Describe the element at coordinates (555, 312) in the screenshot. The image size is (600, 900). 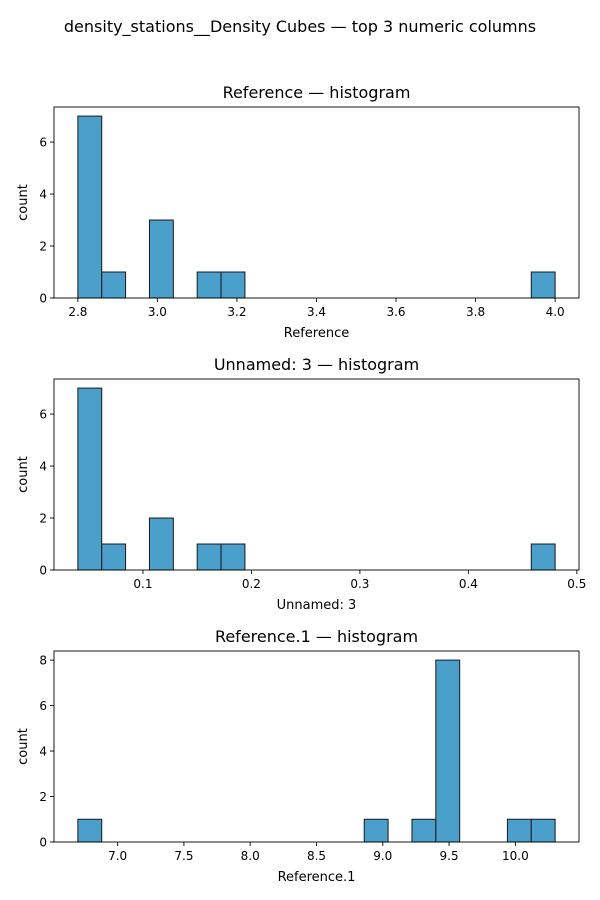
I see `x-tick-label: 4.0` at that location.